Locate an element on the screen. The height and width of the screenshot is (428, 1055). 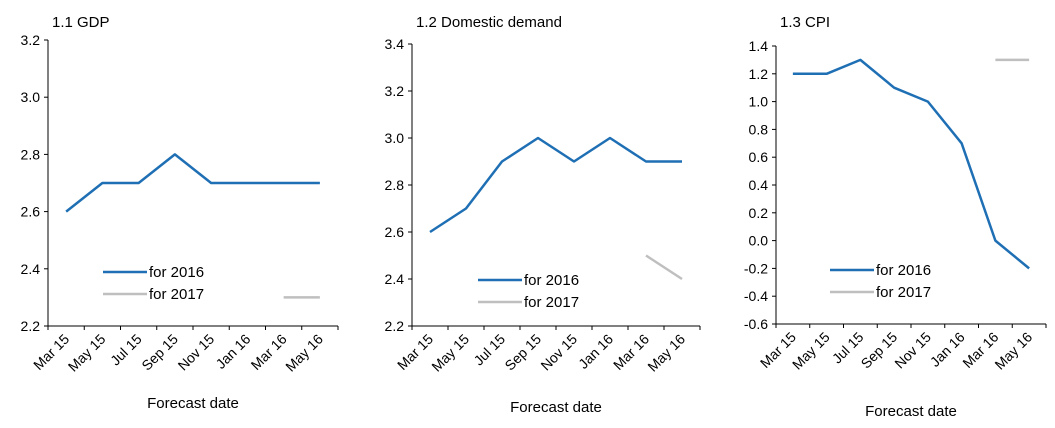
y-tick-label: 0.6 is located at coordinates (759, 157).